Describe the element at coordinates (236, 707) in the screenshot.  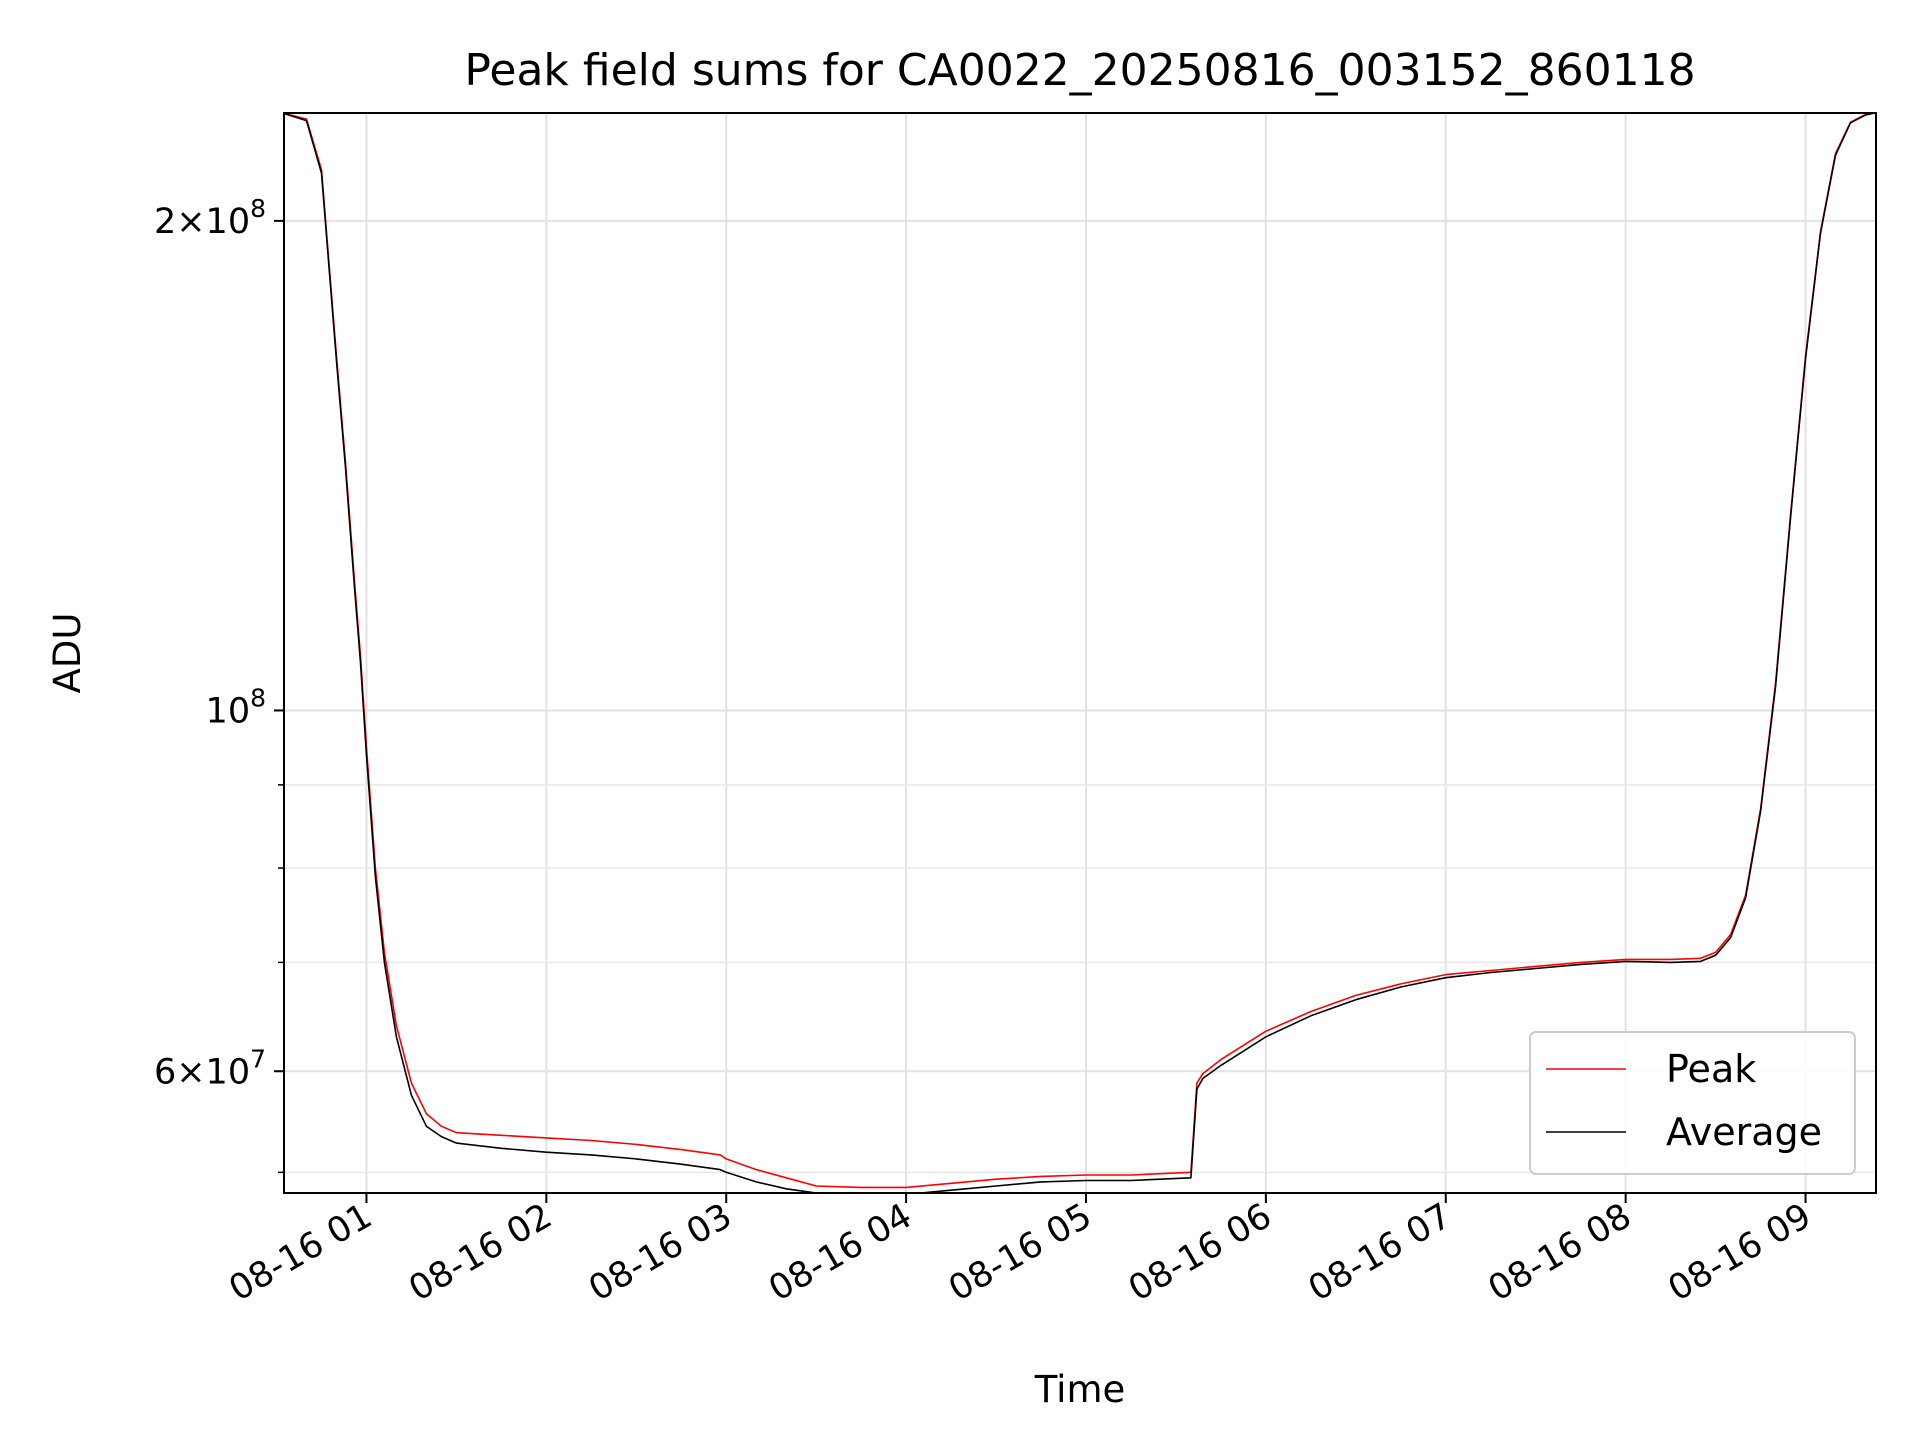
I see `y-tick-label: 108` at that location.